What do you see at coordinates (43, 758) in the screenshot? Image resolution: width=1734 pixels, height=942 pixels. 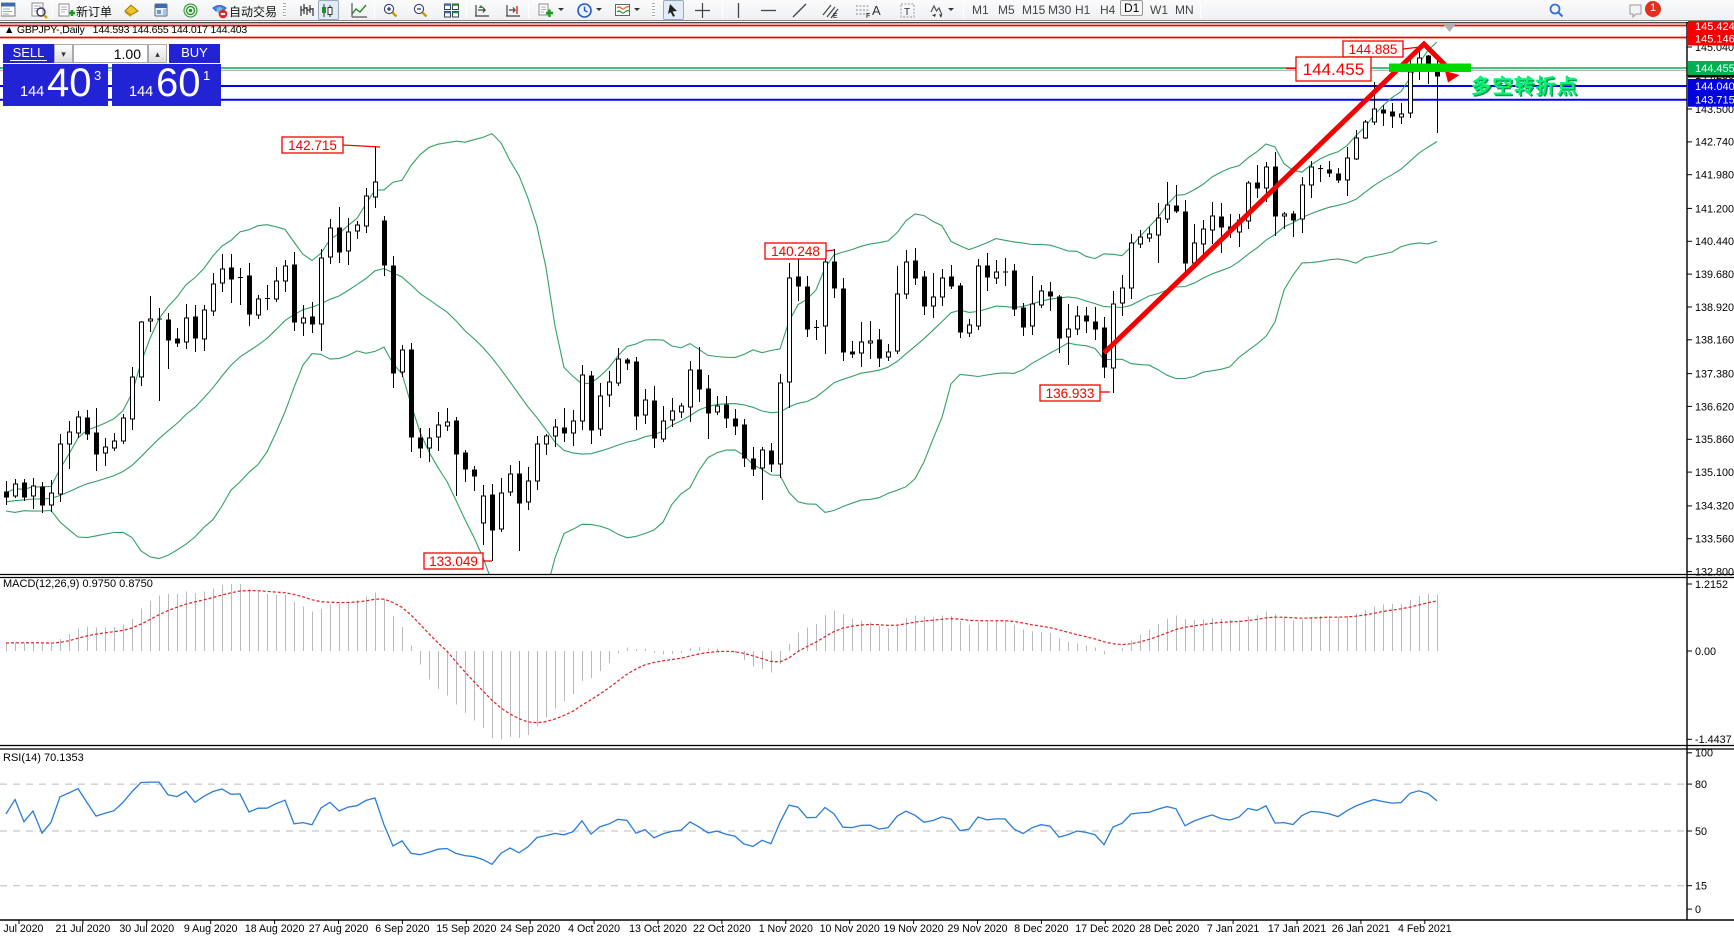 I see `svg-text: RSI(14) 70.1353` at bounding box center [43, 758].